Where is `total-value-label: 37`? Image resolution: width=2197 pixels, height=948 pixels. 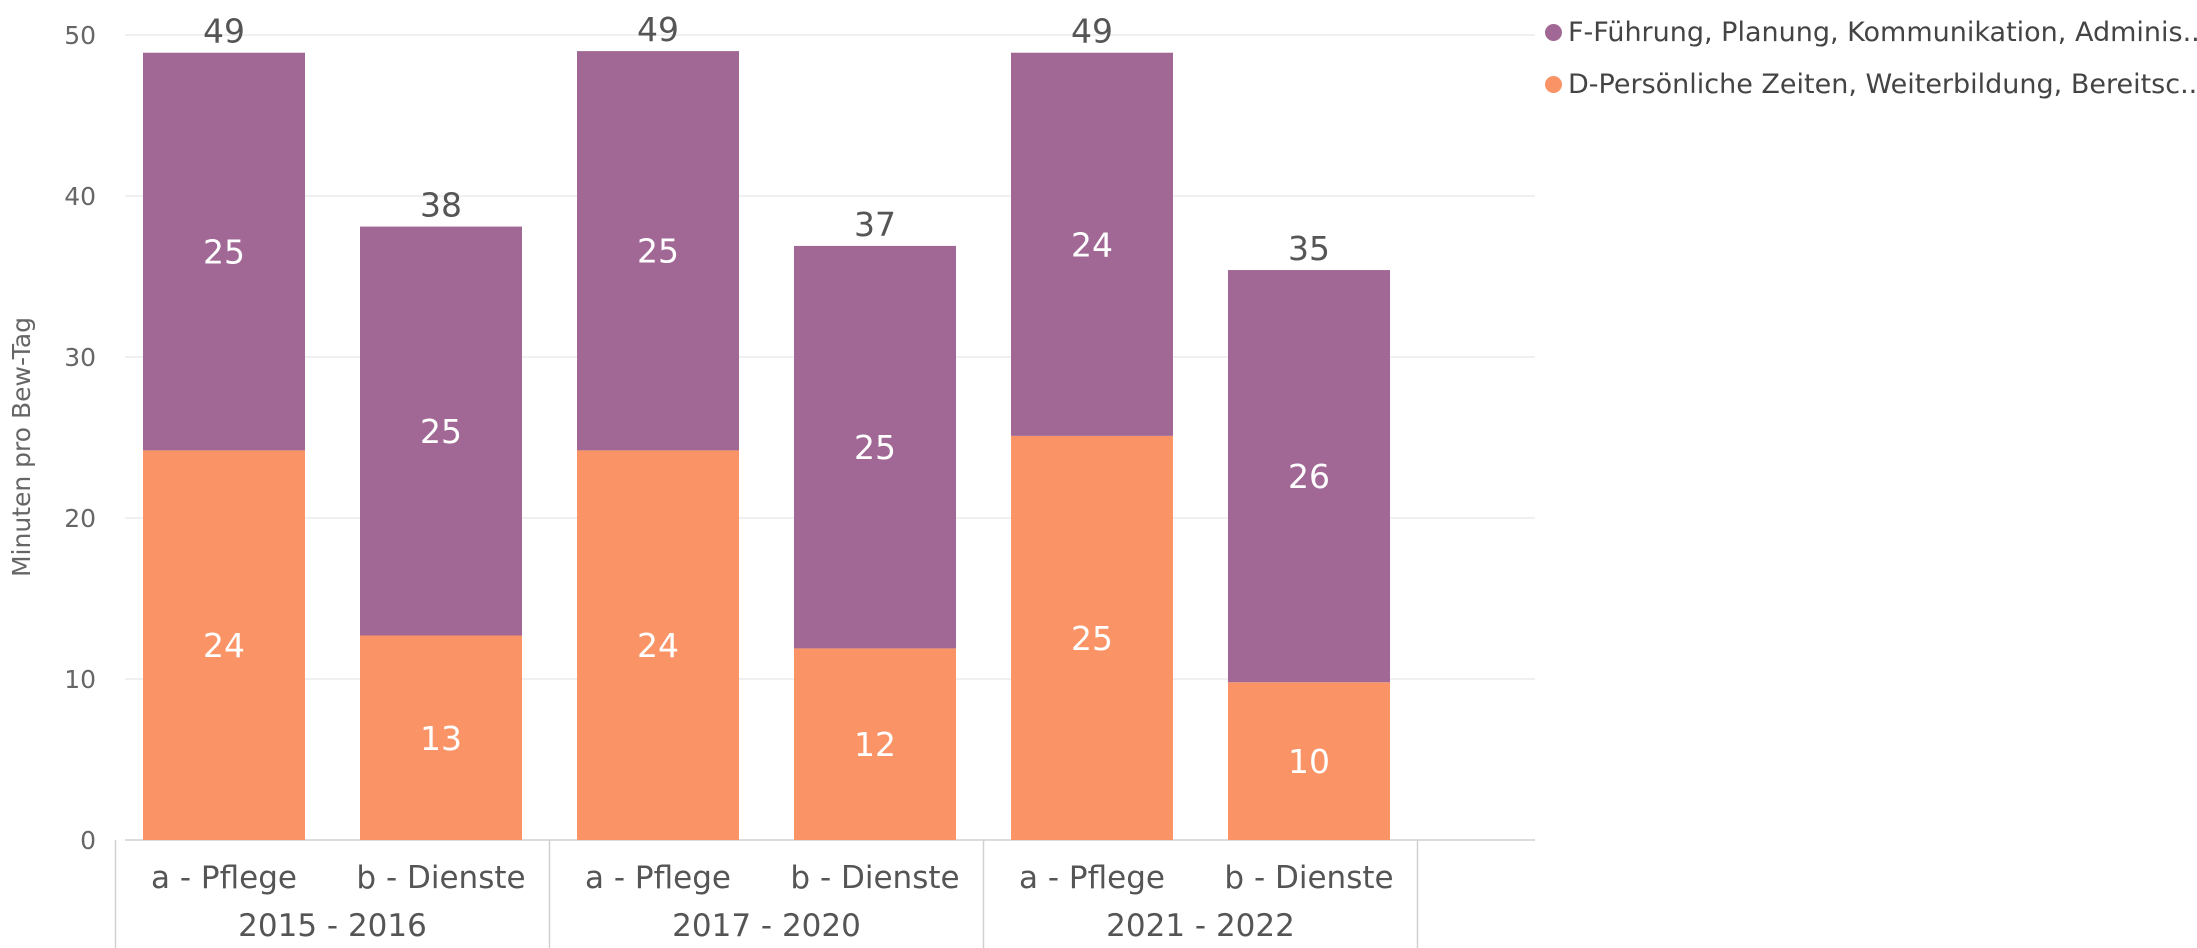
total-value-label: 37 is located at coordinates (875, 224).